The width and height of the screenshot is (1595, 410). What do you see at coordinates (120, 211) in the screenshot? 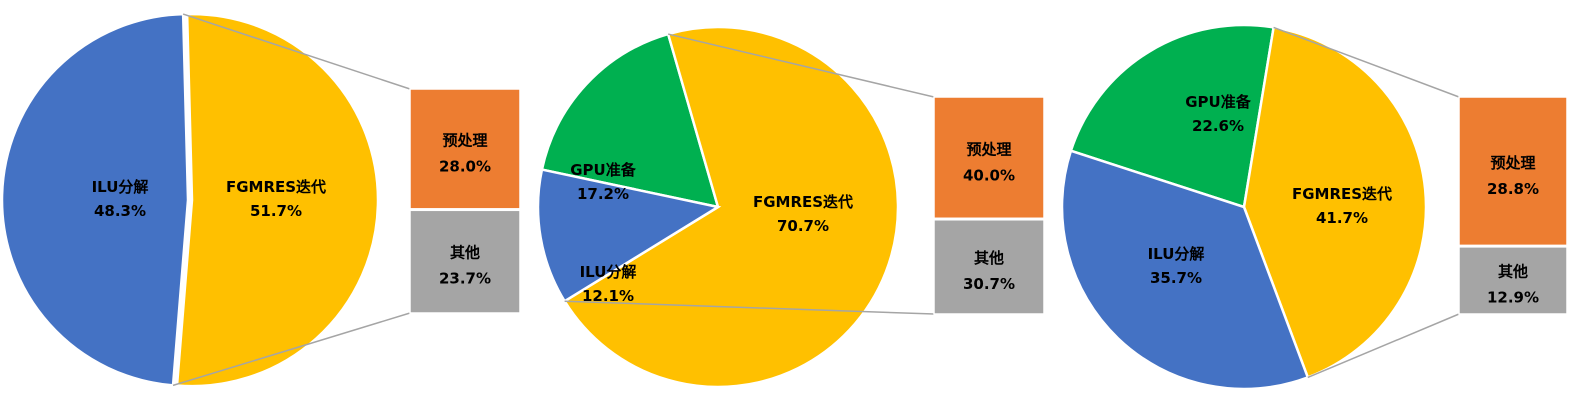
I see `chart-1-label-iluilu-value: 48.3%` at bounding box center [120, 211].